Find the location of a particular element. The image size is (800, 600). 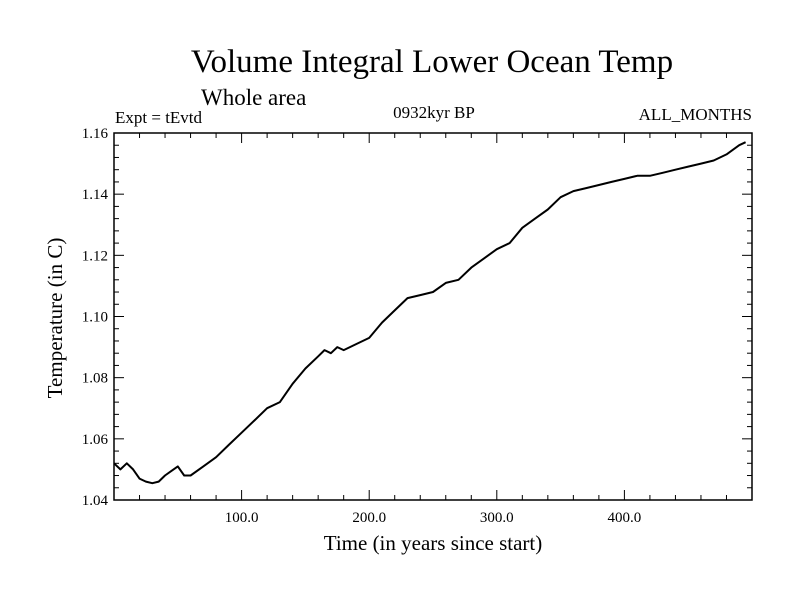

x-tick-label: 300.0 is located at coordinates (497, 518).